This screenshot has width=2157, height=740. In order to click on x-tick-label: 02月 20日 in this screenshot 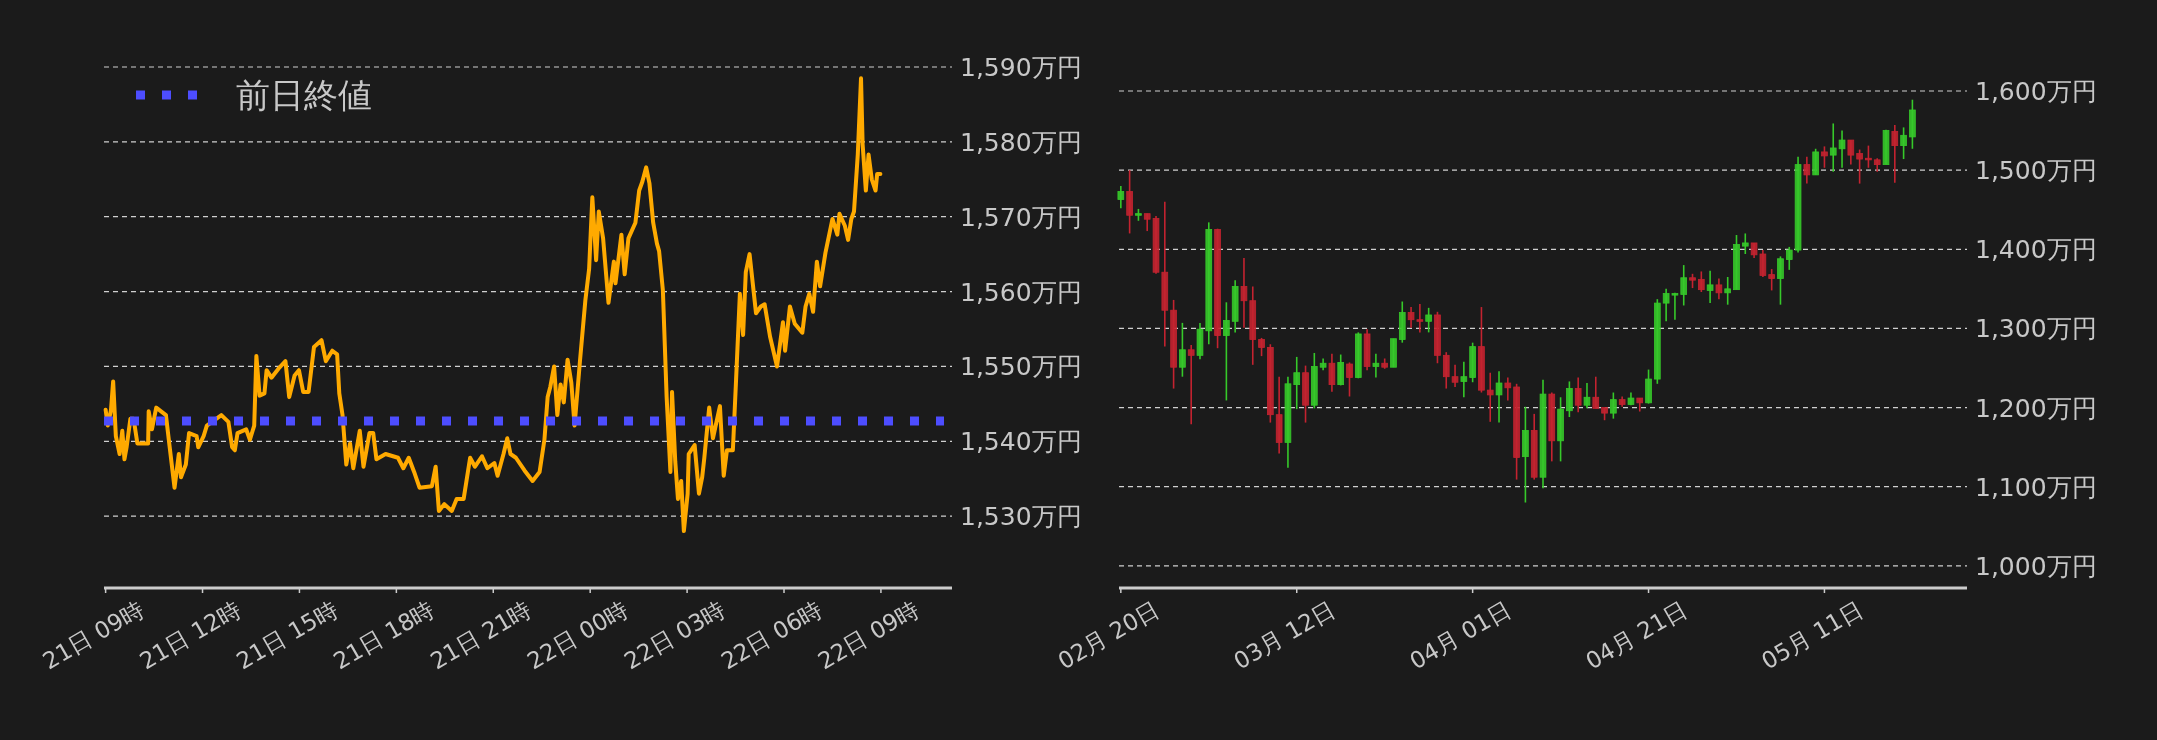, I will do `click(1108, 635)`.